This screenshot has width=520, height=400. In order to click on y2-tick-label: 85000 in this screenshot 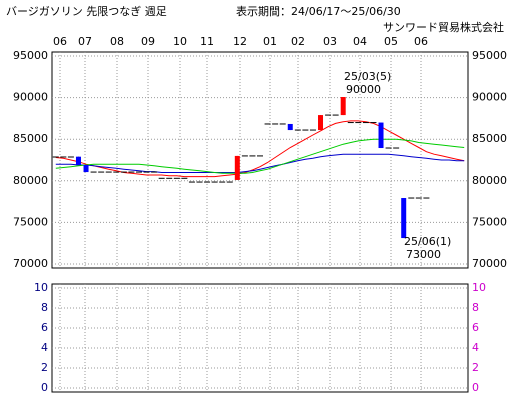, I will do `click(489, 138)`.